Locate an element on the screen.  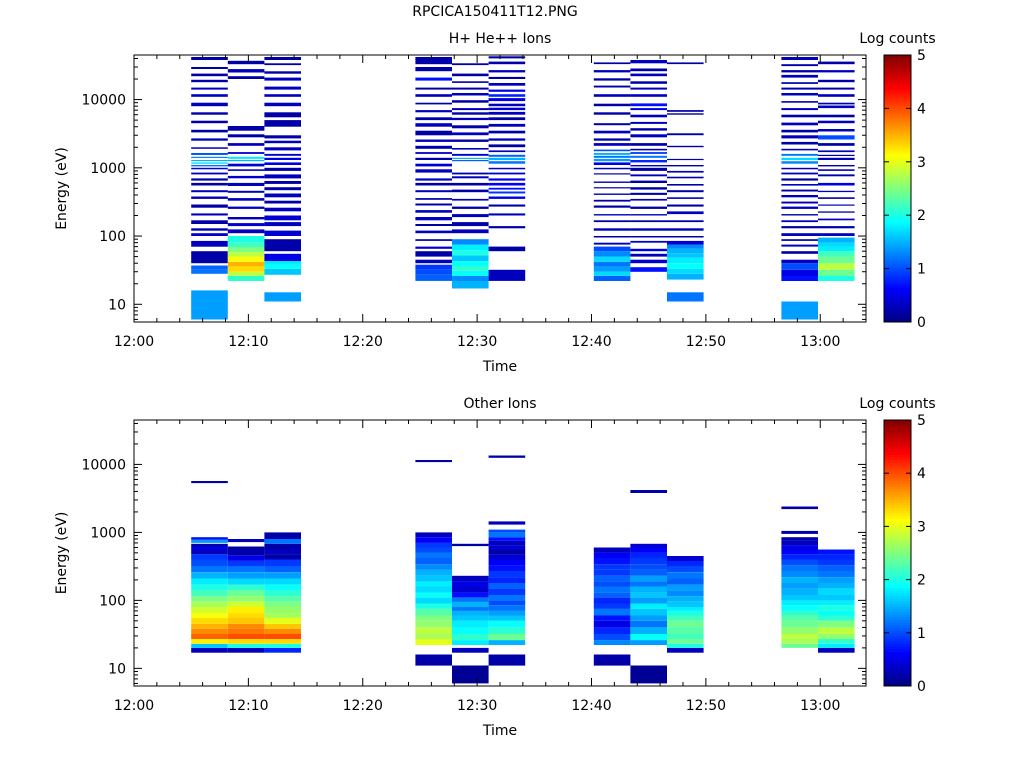
page-title: RPCICA150411T12.PNG is located at coordinates (495, 12).